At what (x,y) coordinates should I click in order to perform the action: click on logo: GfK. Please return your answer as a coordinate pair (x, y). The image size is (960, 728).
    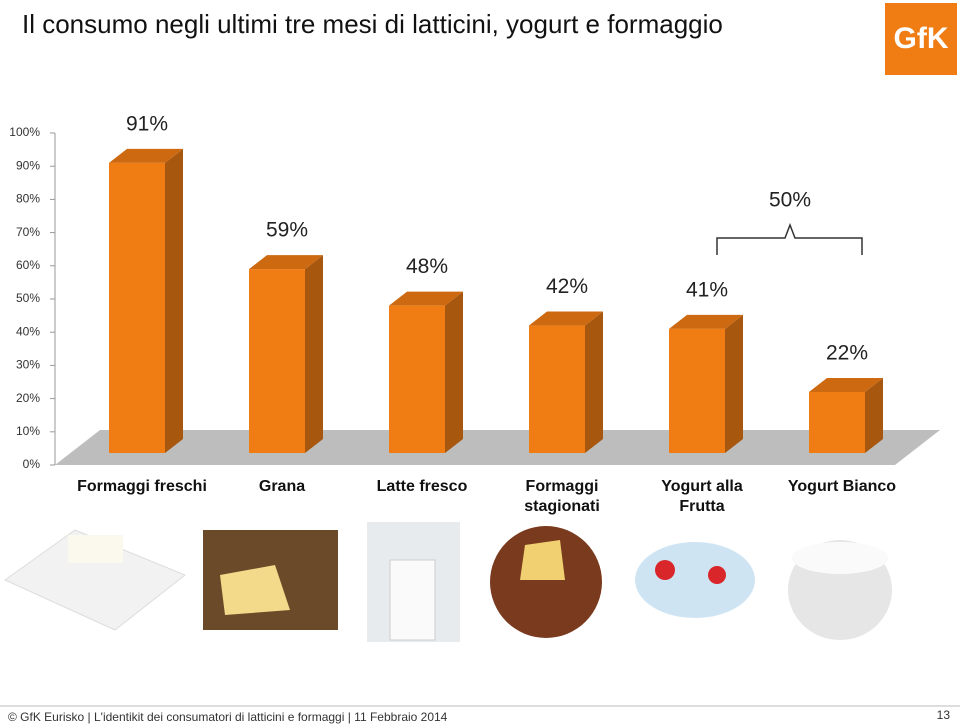
    Looking at the image, I should click on (921, 38).